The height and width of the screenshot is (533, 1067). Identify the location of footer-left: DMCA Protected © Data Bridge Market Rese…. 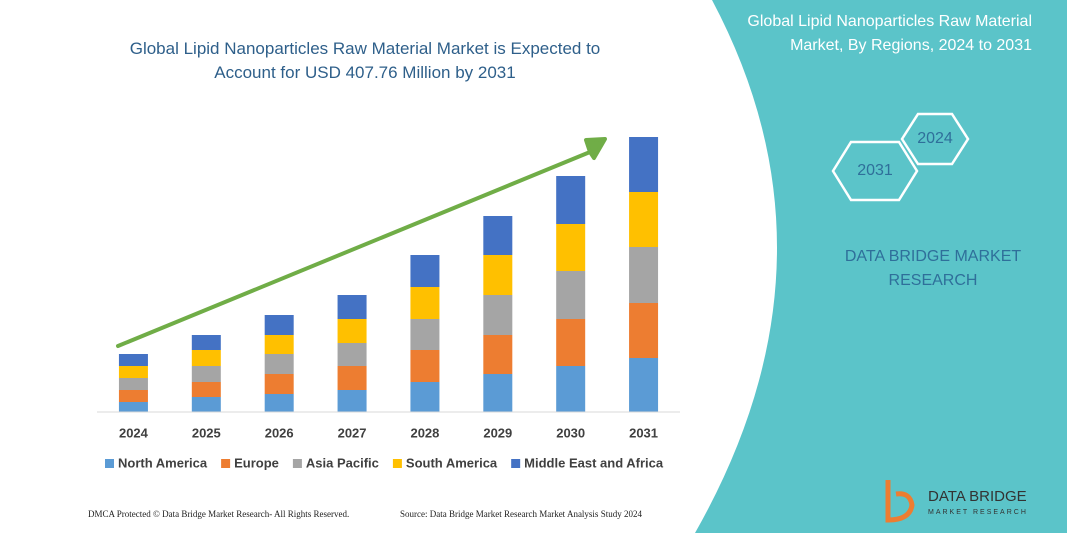
(218, 514).